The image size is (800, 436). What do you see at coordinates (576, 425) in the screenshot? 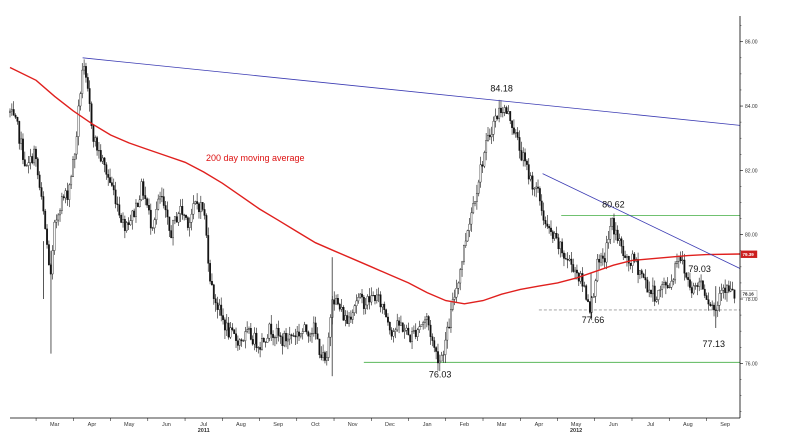
I see `x-tick-label: May` at bounding box center [576, 425].